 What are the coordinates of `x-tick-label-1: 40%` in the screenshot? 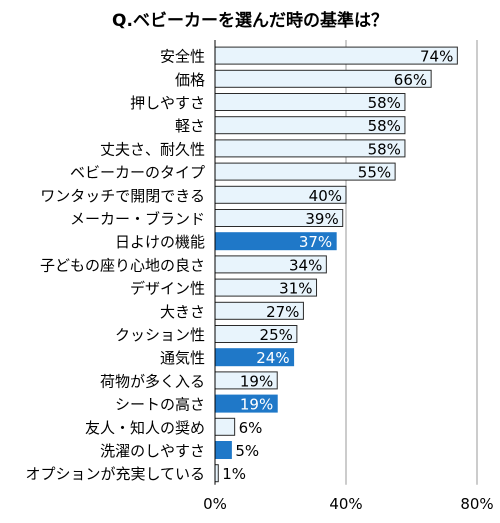 It's located at (345, 504).